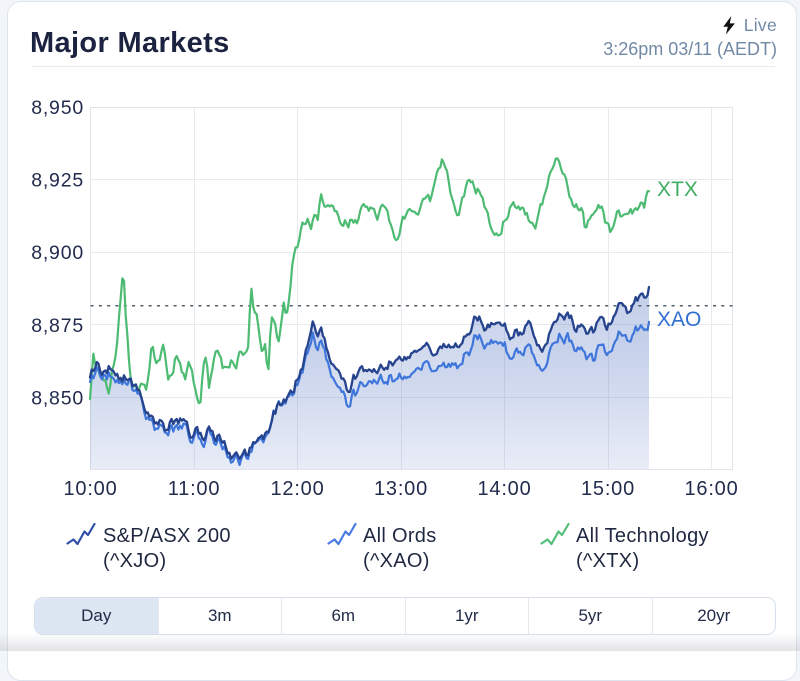 The height and width of the screenshot is (681, 800). I want to click on svg-text: XTX, so click(677, 189).